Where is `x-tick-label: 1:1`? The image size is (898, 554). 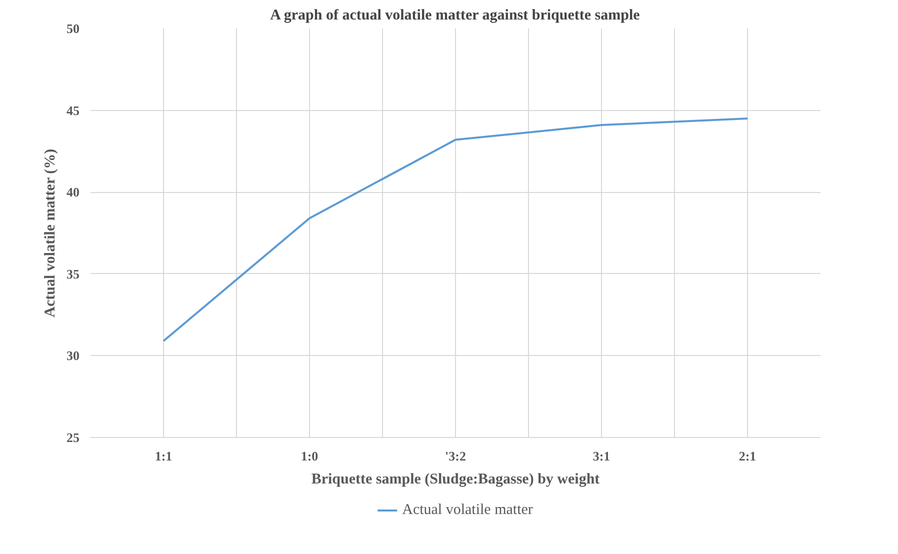 x-tick-label: 1:1 is located at coordinates (163, 456).